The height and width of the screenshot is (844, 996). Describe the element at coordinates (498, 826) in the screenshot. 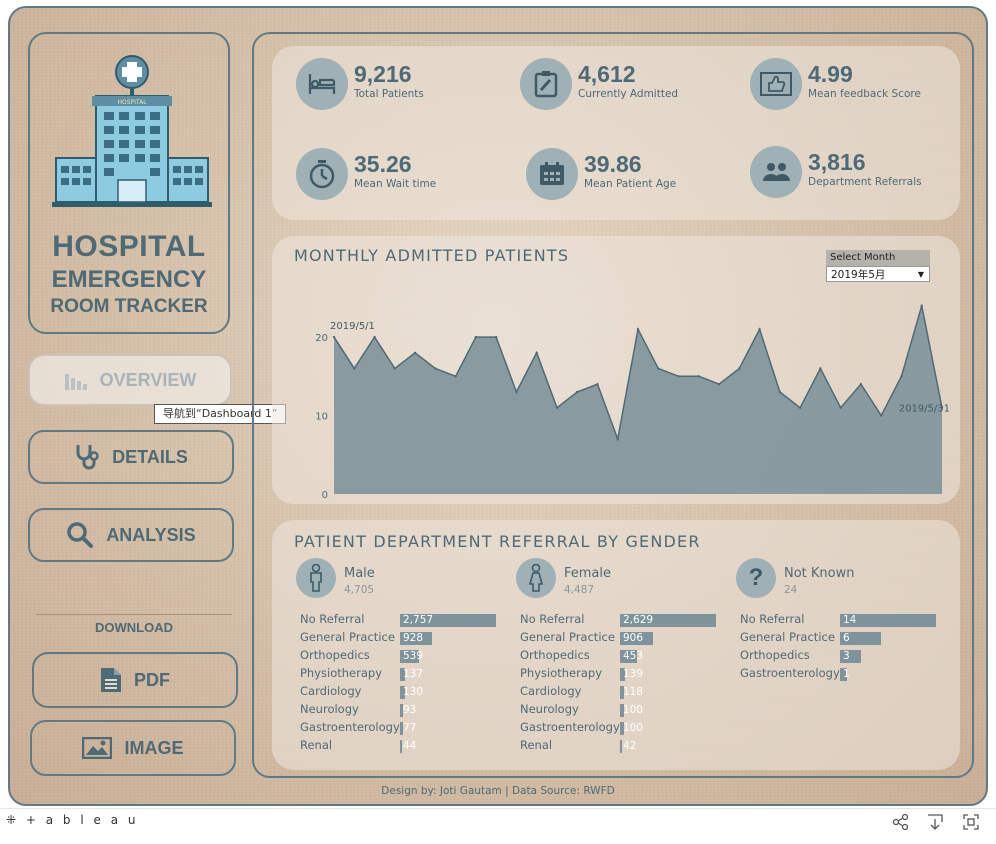

I see `tableau-toolbar: ⁜ + a b l e a u` at that location.